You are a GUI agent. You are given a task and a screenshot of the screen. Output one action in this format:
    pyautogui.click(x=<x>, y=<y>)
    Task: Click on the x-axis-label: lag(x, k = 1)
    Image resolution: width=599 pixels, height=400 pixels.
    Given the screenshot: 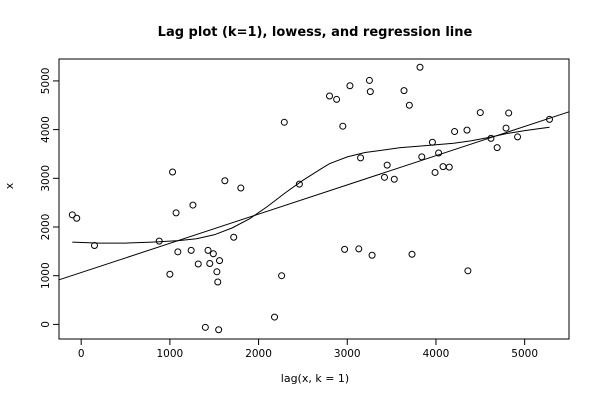 What is the action you would take?
    pyautogui.click(x=315, y=378)
    